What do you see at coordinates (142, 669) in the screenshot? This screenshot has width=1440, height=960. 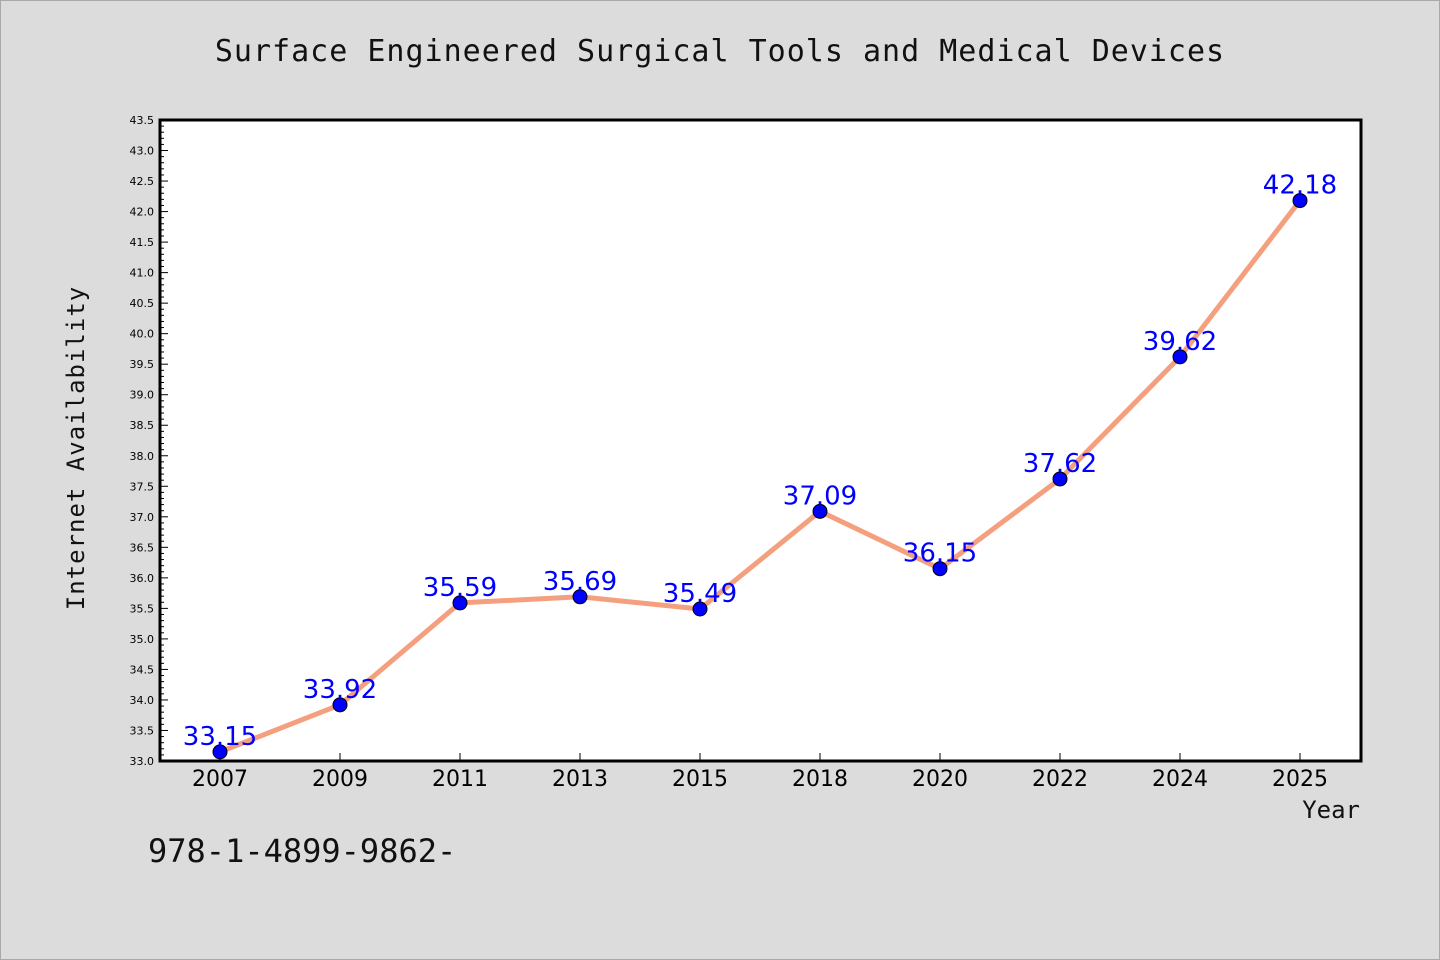 I see `y-tick-label: 34.5` at bounding box center [142, 669].